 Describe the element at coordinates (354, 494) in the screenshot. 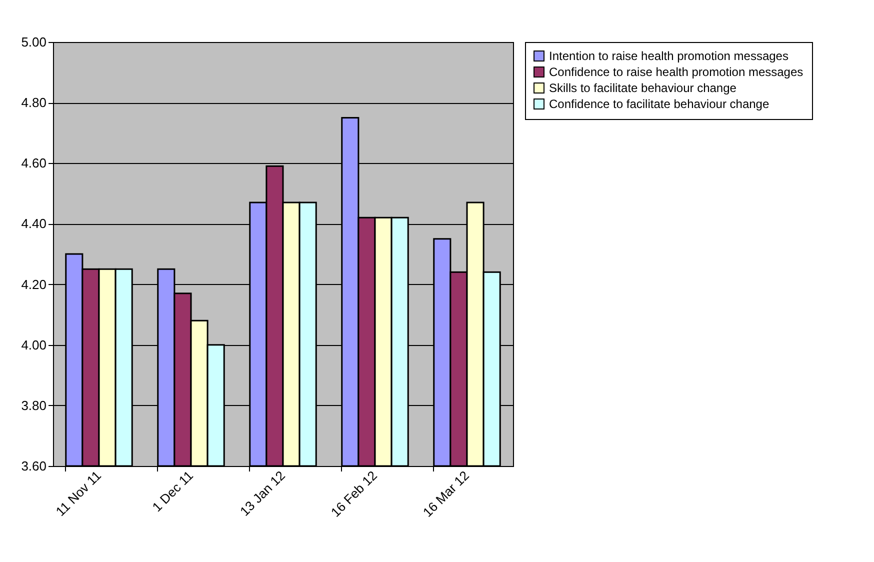

I see `x-tick-label: 16 Feb 12` at that location.